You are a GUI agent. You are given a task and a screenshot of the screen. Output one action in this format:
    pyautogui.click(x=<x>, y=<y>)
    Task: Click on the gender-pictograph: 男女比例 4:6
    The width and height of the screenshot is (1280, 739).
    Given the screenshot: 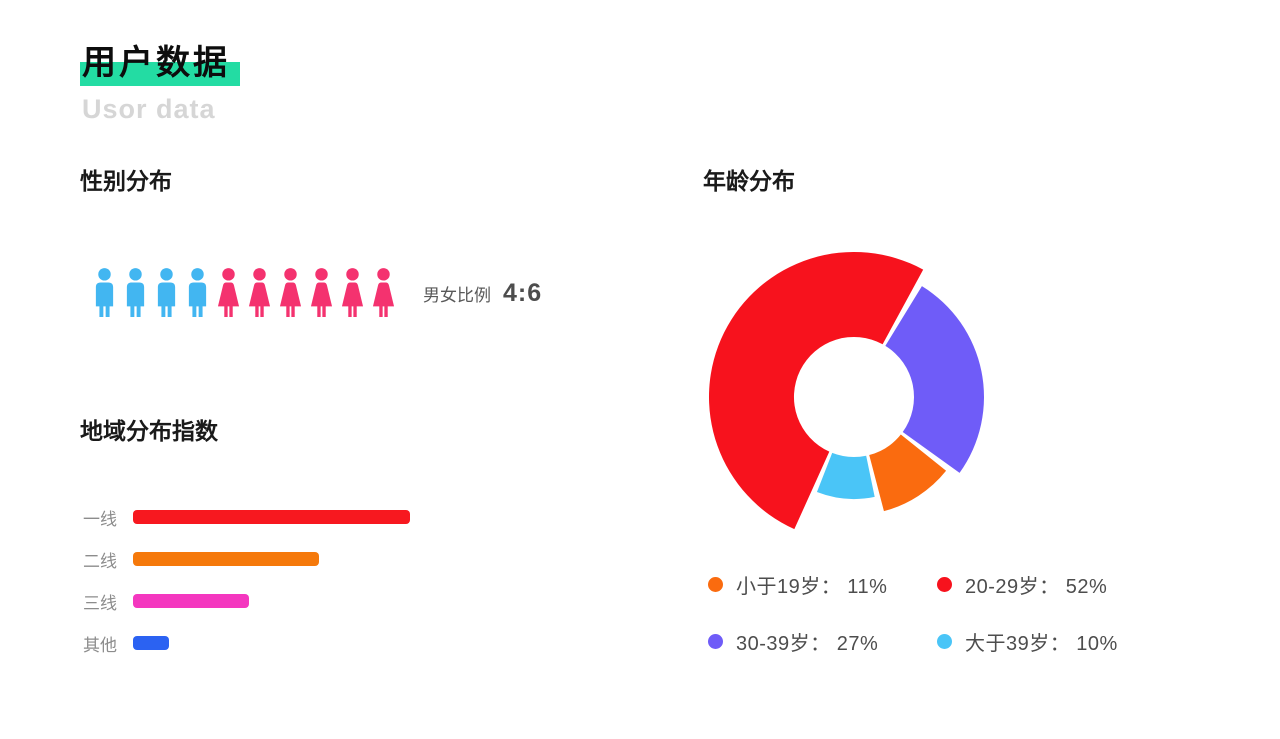 What is the action you would take?
    pyautogui.click(x=317, y=293)
    